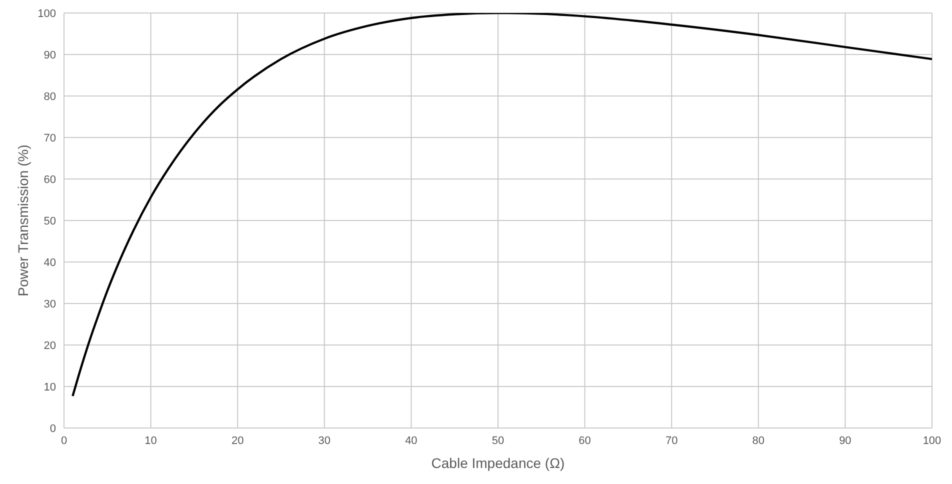 This screenshot has height=484, width=952. Describe the element at coordinates (50, 387) in the screenshot. I see `y-tick-label: 10` at that location.